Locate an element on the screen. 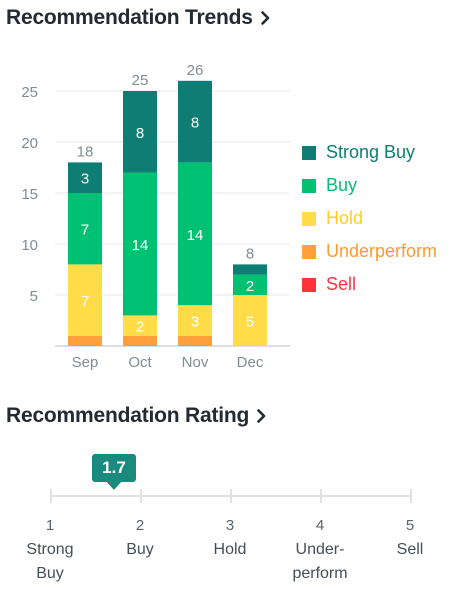 The height and width of the screenshot is (615, 465). rating-text-hold: Hold is located at coordinates (230, 549).